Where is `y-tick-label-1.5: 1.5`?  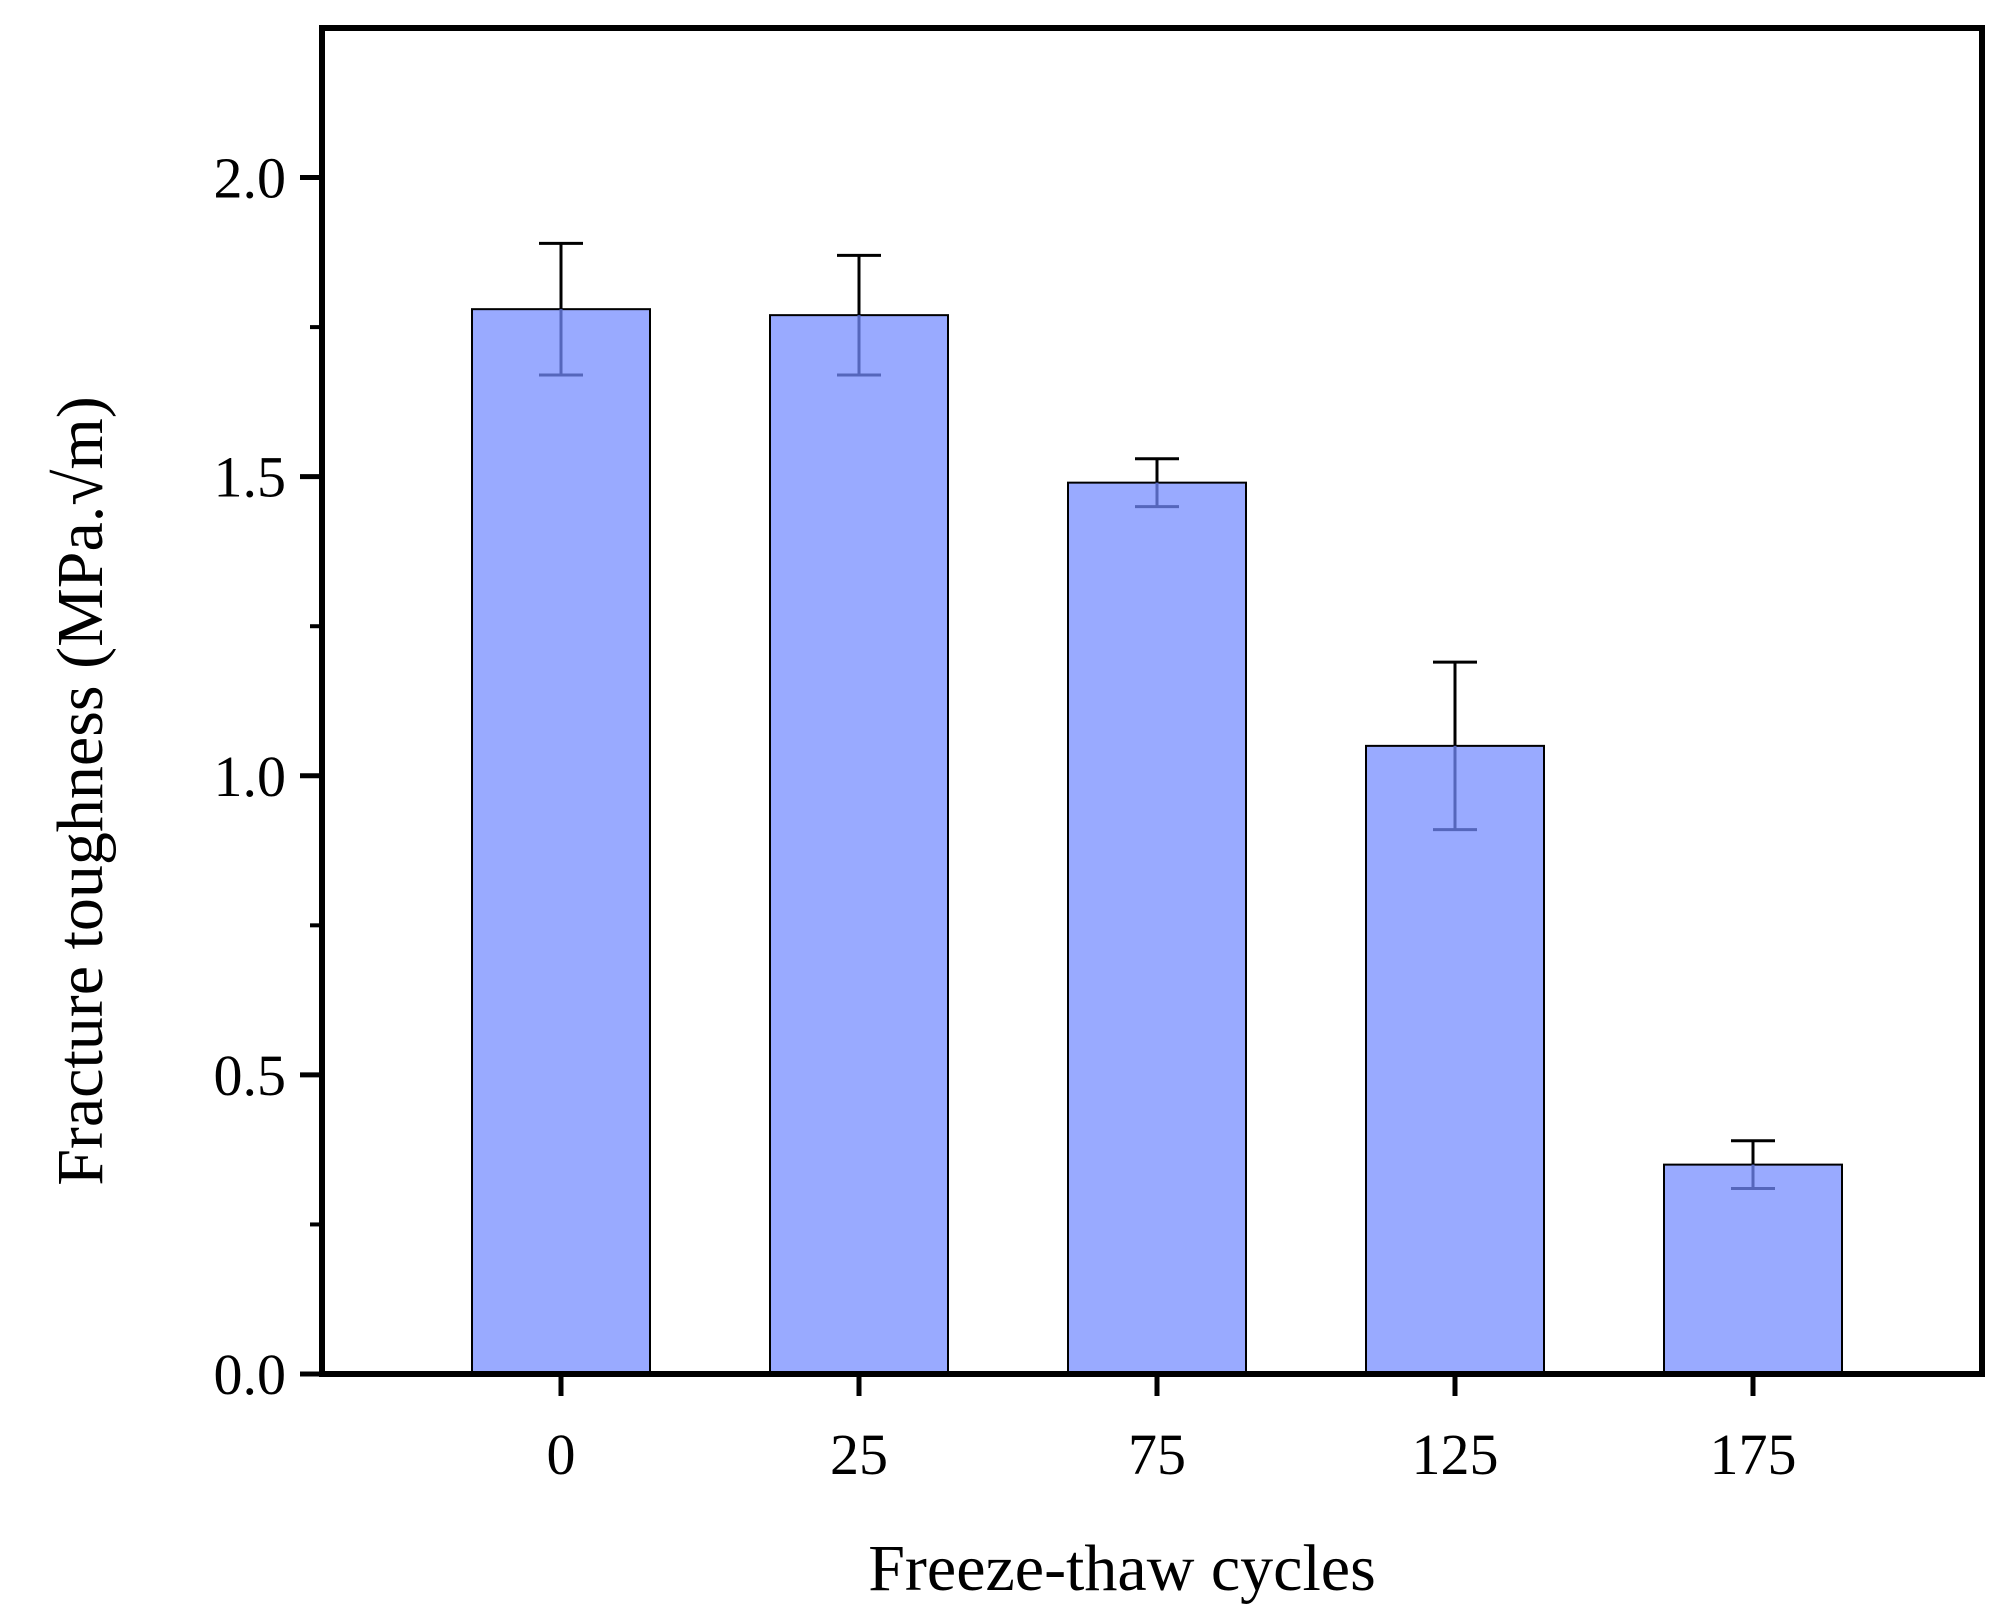 y-tick-label-1.5: 1.5 is located at coordinates (250, 477).